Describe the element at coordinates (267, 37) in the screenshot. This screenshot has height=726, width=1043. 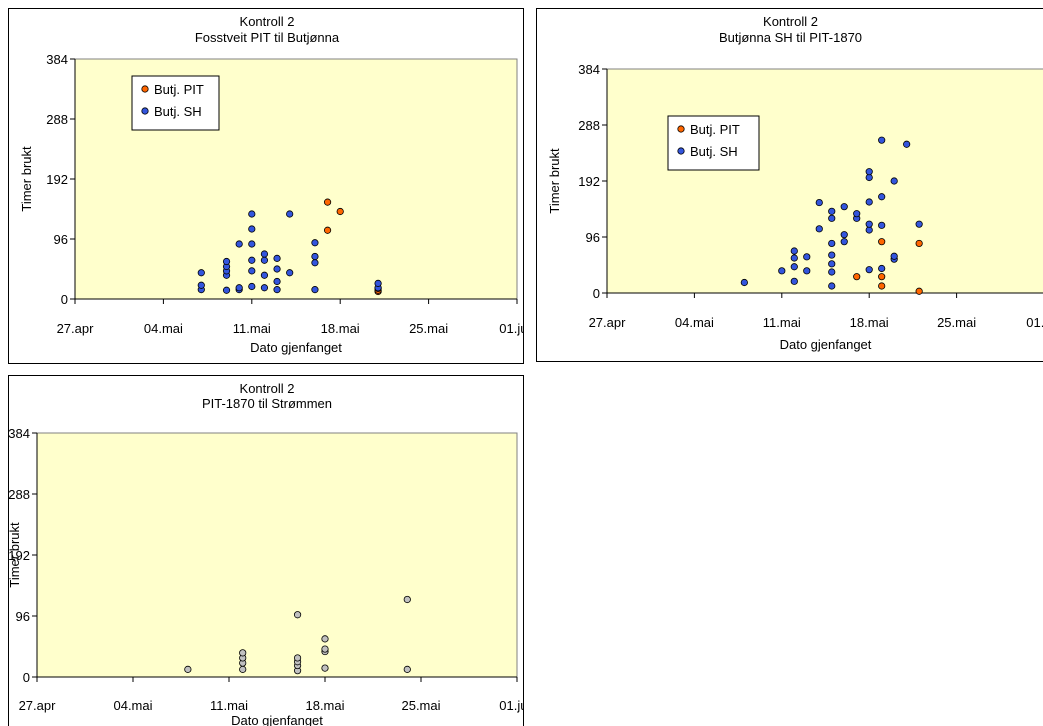
I see `chart-subtitle: Fosstveit PIT til Butjønna` at that location.